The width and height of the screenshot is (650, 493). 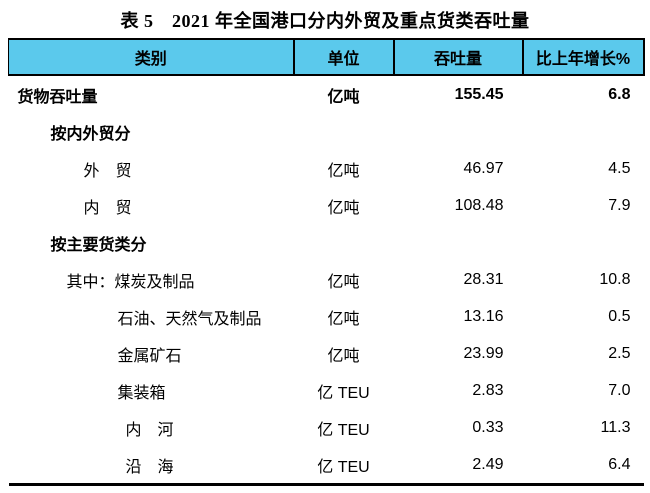 What do you see at coordinates (149, 356) in the screenshot?
I see `category-cell: 金属矿石` at bounding box center [149, 356].